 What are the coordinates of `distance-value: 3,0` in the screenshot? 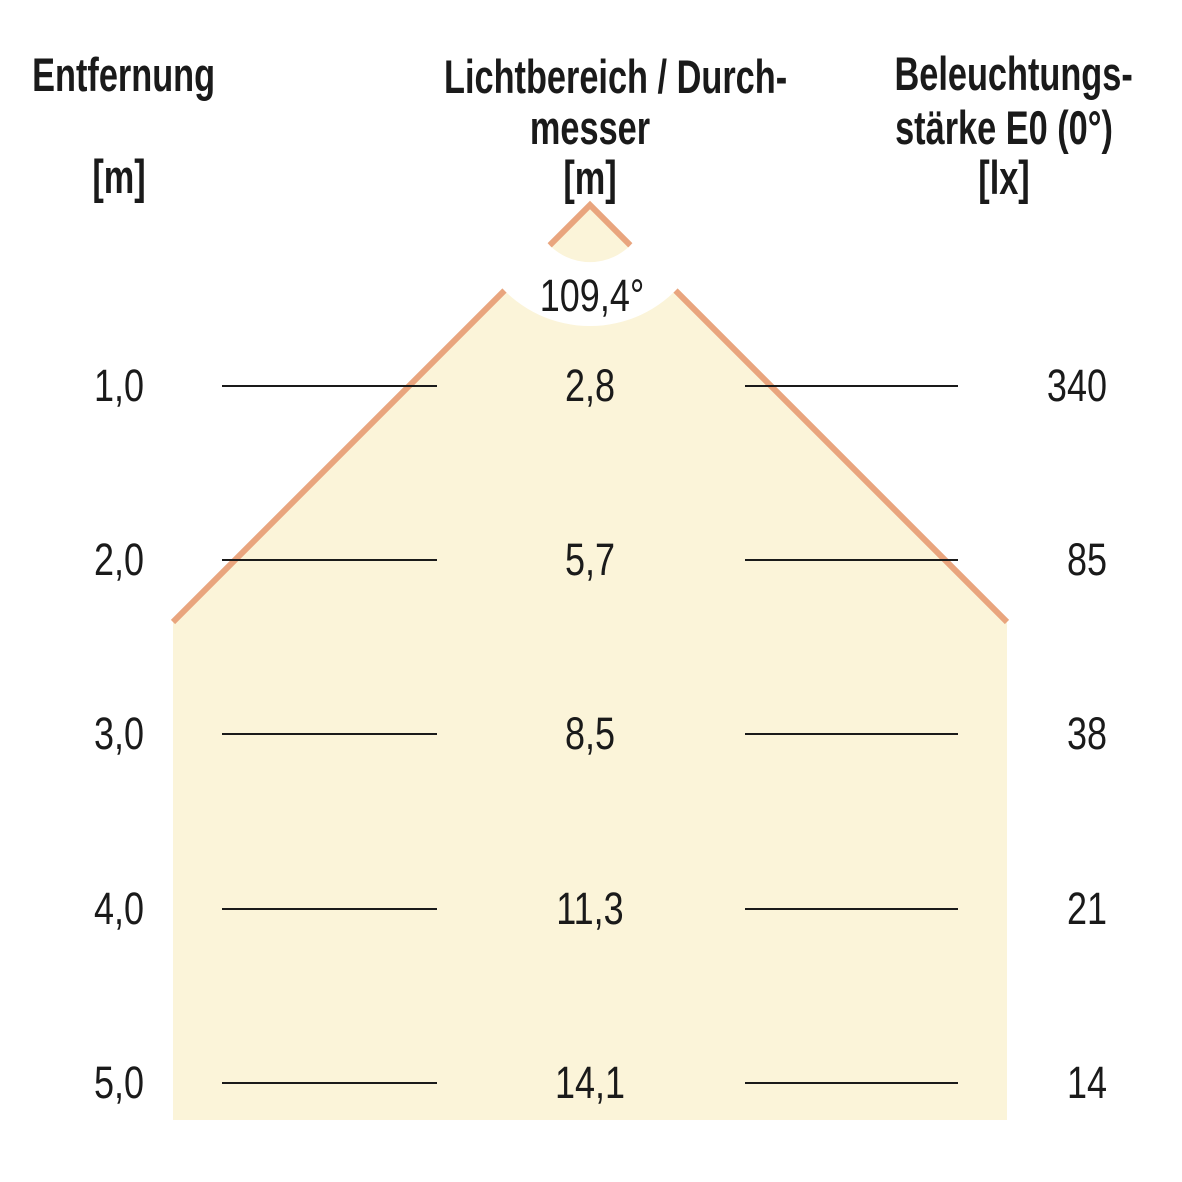 It's located at (119, 733).